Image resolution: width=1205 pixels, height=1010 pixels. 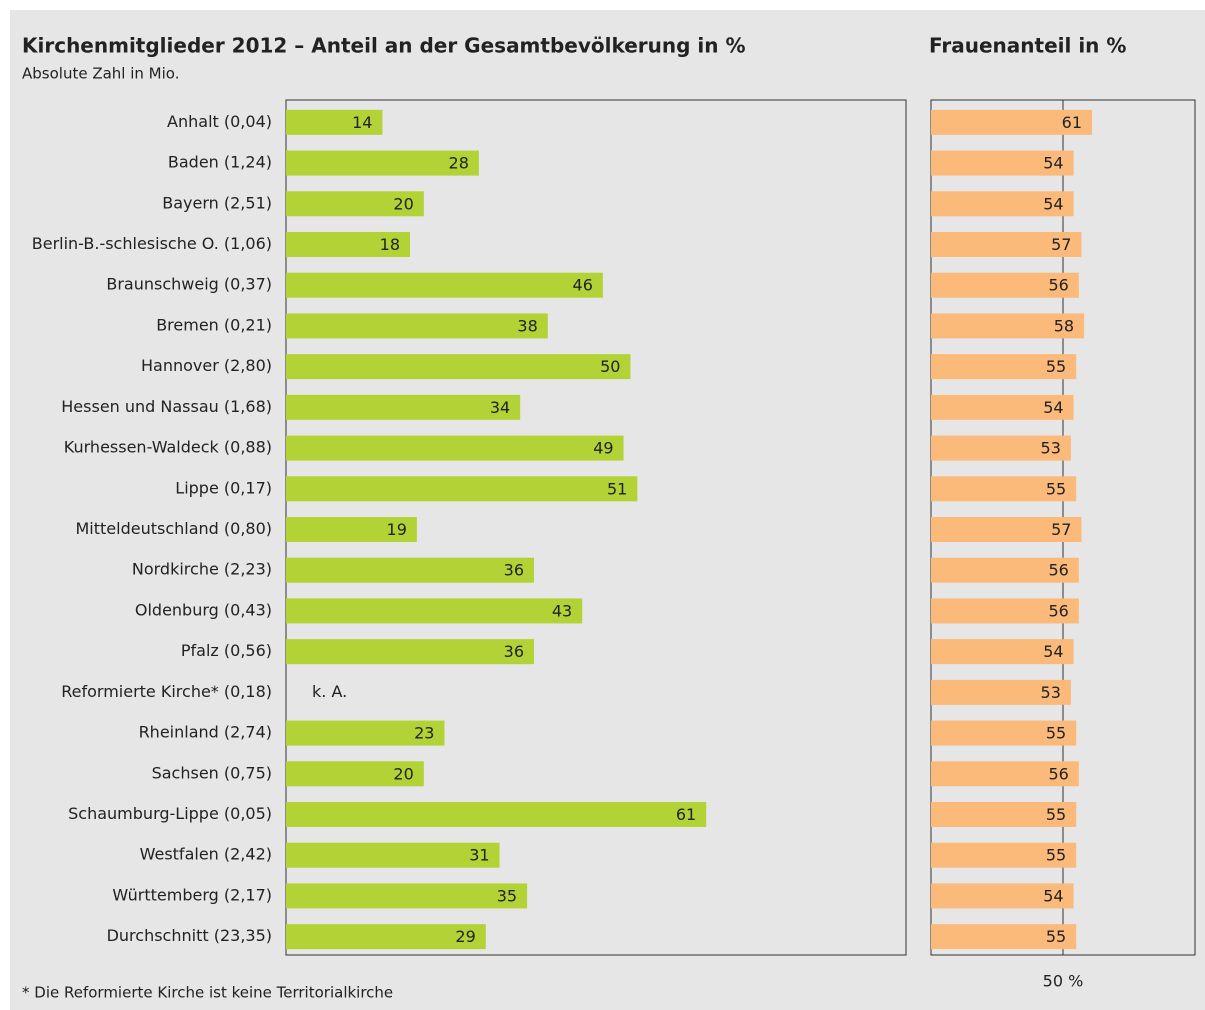 I want to click on category-label: Baden (1,24), so click(x=220, y=162).